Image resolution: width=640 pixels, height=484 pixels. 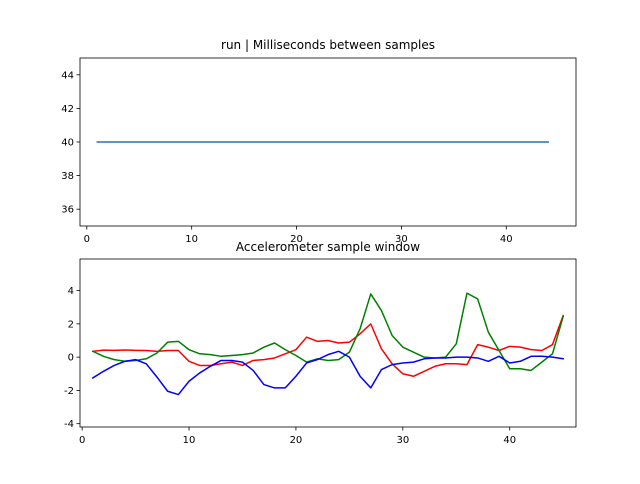 I want to click on y-tick-label: 40, so click(x=67, y=143).